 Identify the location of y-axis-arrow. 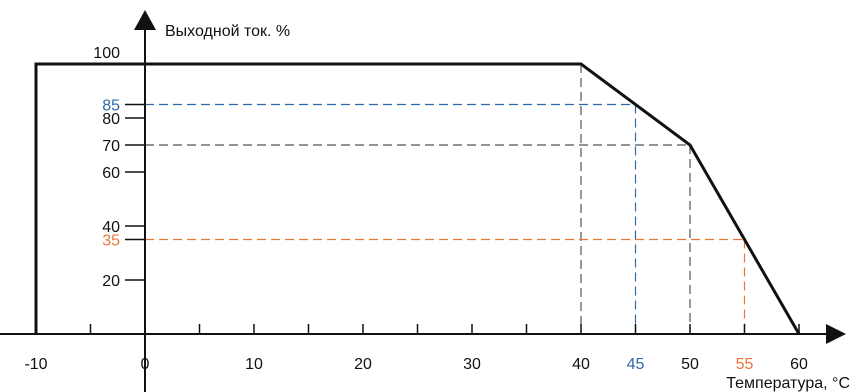
(145, 20).